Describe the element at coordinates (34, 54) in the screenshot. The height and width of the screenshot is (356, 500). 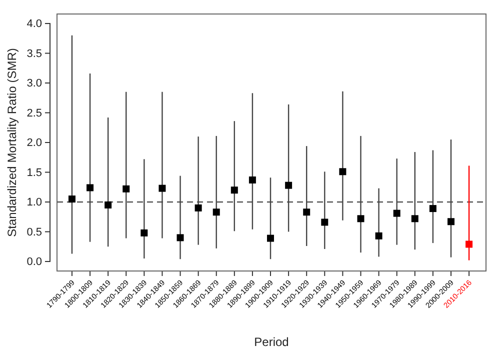
I see `y-tick-label: 3.5` at that location.